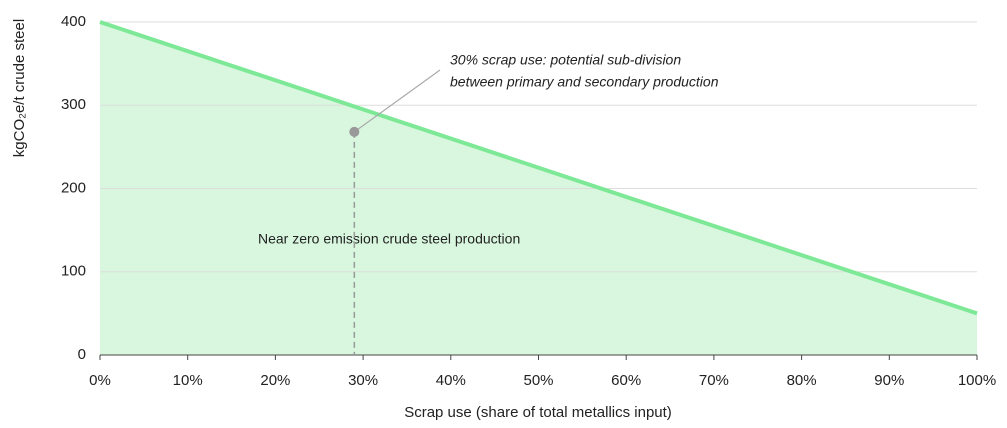 The image size is (1007, 428). I want to click on marker-annotation: between primary and secondary production, so click(584, 82).